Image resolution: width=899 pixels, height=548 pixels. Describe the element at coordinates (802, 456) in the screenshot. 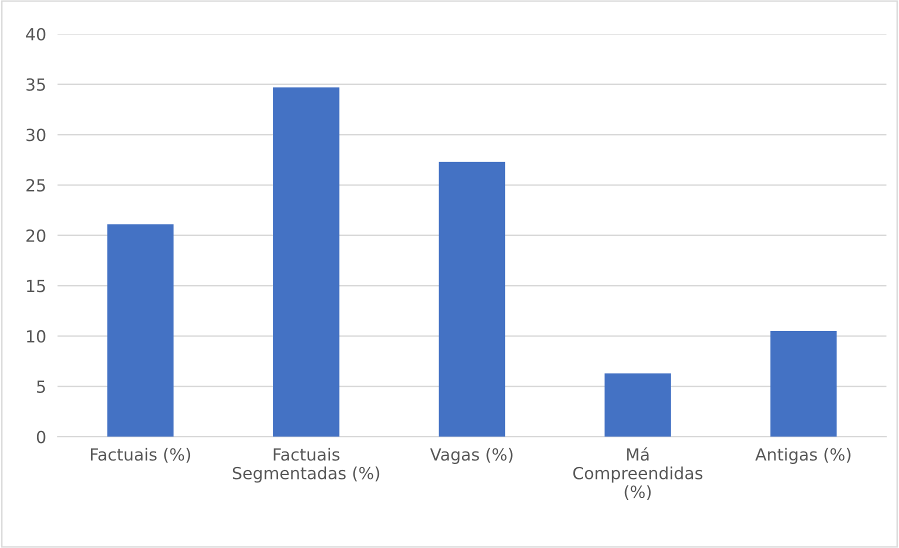

I see `x-tick-label: Antigas (%)` at that location.